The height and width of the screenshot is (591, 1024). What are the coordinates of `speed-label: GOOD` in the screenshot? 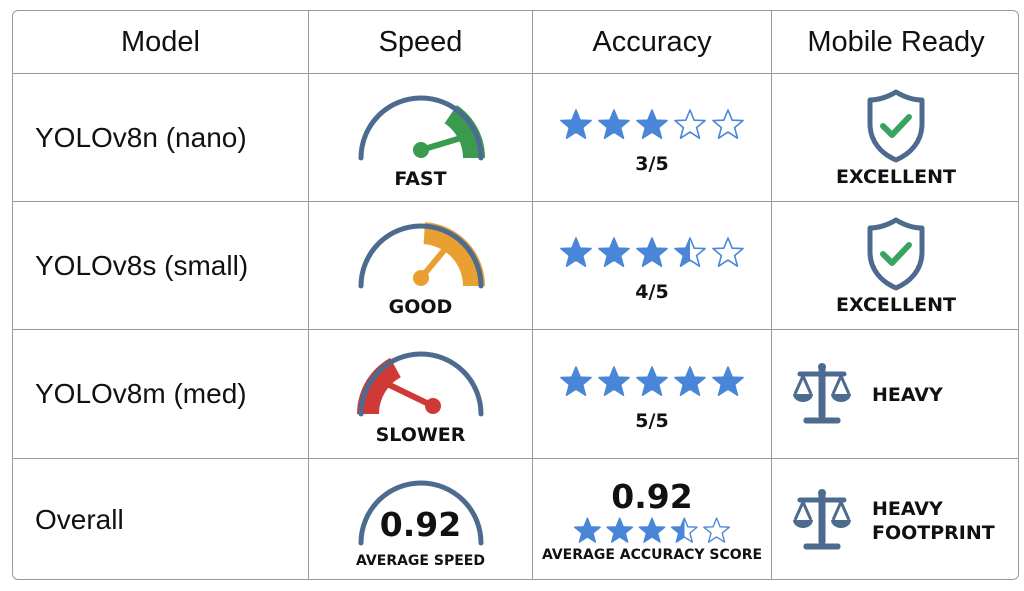 It's located at (420, 306).